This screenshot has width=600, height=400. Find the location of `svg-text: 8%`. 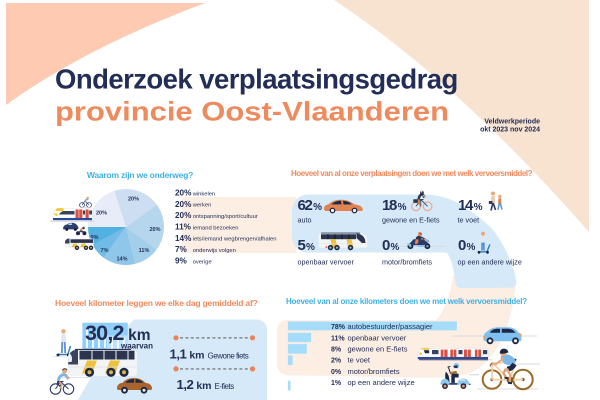

svg-text: 8% is located at coordinates (336, 350).